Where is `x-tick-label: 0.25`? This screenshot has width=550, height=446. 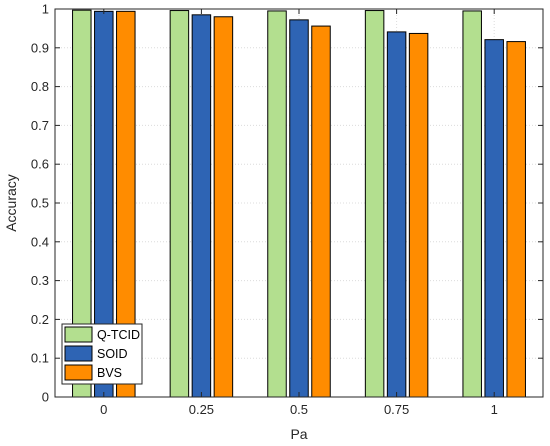
x-tick-label: 0.25 is located at coordinates (201, 409).